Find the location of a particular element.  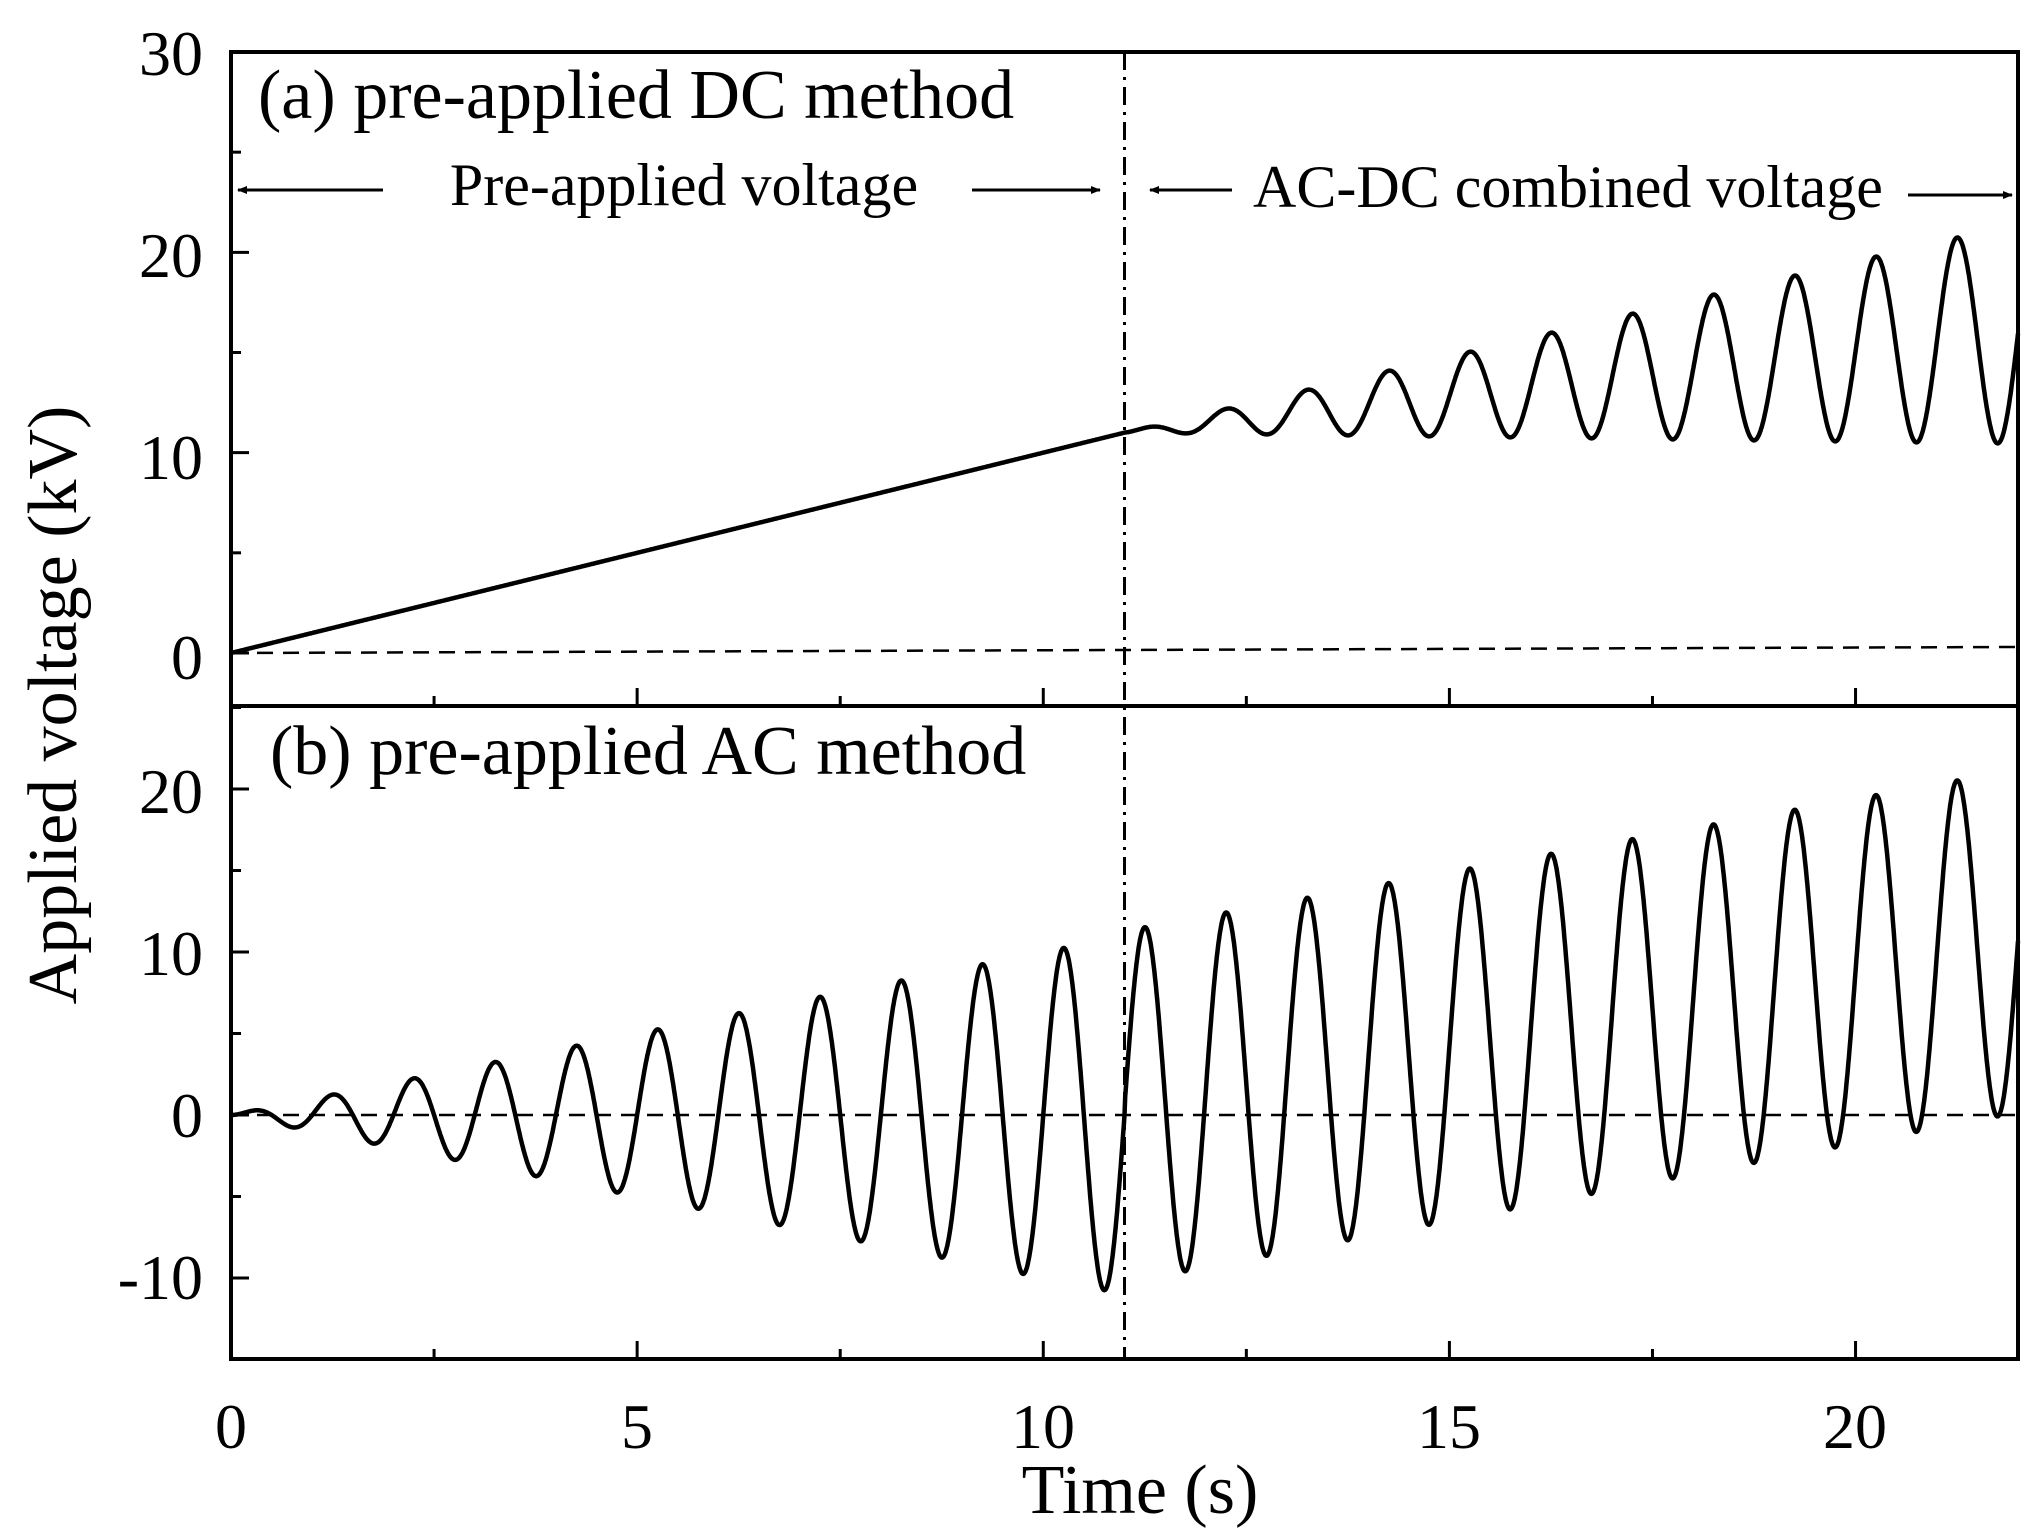

panel-b-title: (b) pre-applied AC method is located at coordinates (648, 751).